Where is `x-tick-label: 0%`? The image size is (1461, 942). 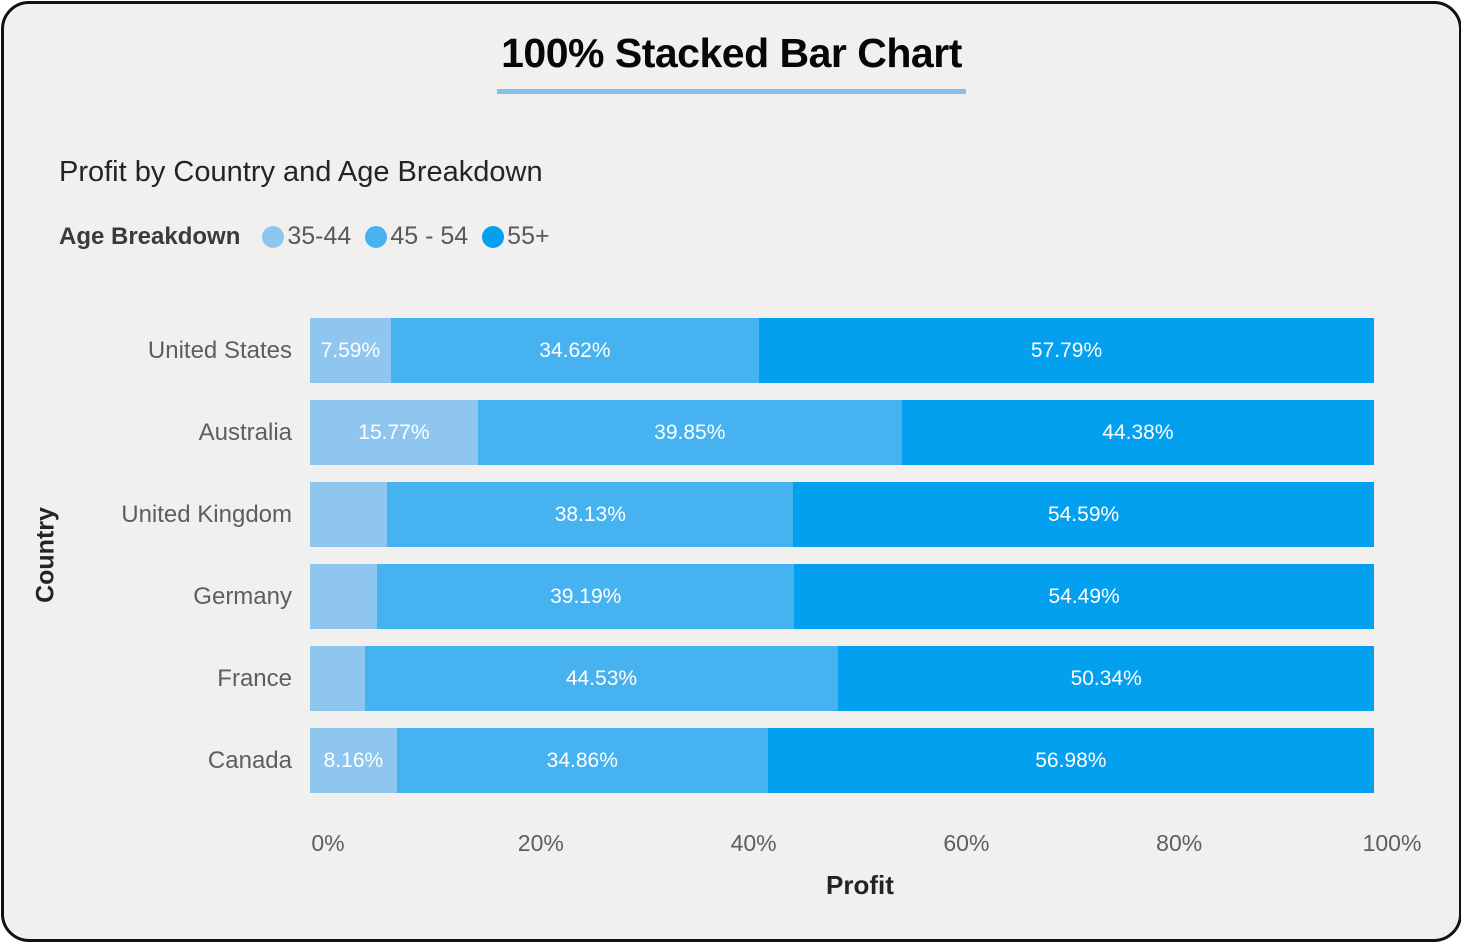 x-tick-label: 0% is located at coordinates (328, 843).